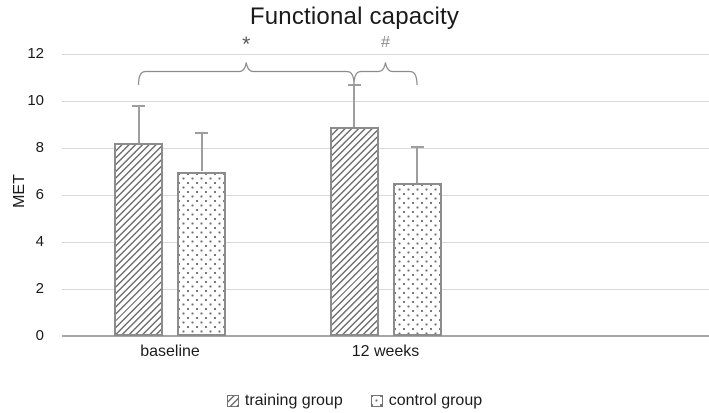  What do you see at coordinates (376, 401) in the screenshot?
I see `dots-swatch-icon` at bounding box center [376, 401].